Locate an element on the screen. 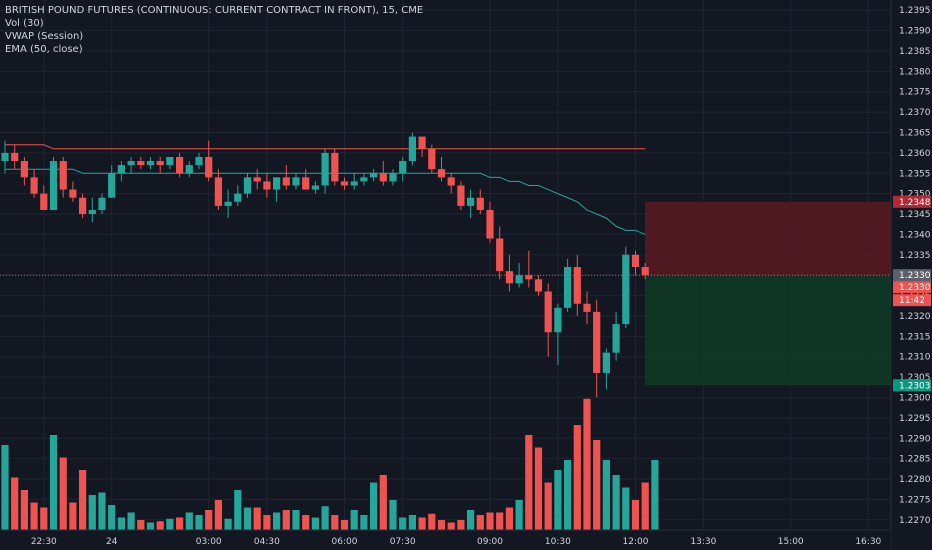  price-tick-label: 1.2315 is located at coordinates (915, 337).